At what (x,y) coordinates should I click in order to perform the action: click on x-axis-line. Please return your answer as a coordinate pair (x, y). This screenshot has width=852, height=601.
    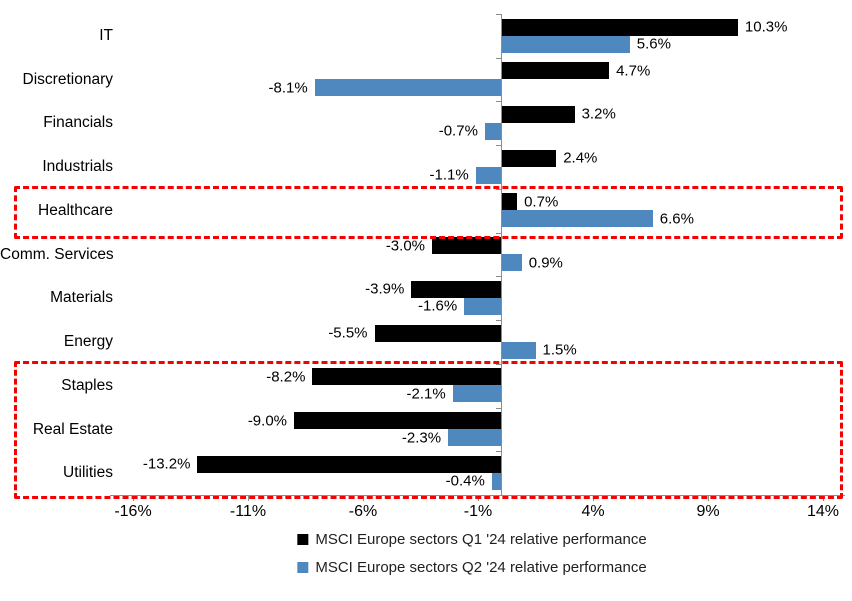
    Looking at the image, I should click on (477, 495).